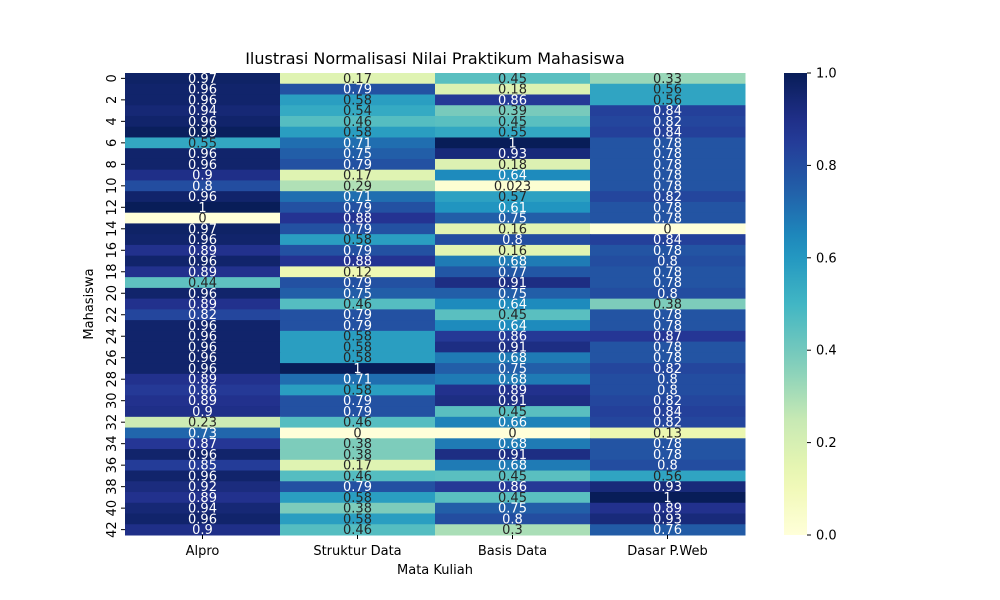  Describe the element at coordinates (512, 530) in the screenshot. I see `cell-value-label: 0.3` at that location.